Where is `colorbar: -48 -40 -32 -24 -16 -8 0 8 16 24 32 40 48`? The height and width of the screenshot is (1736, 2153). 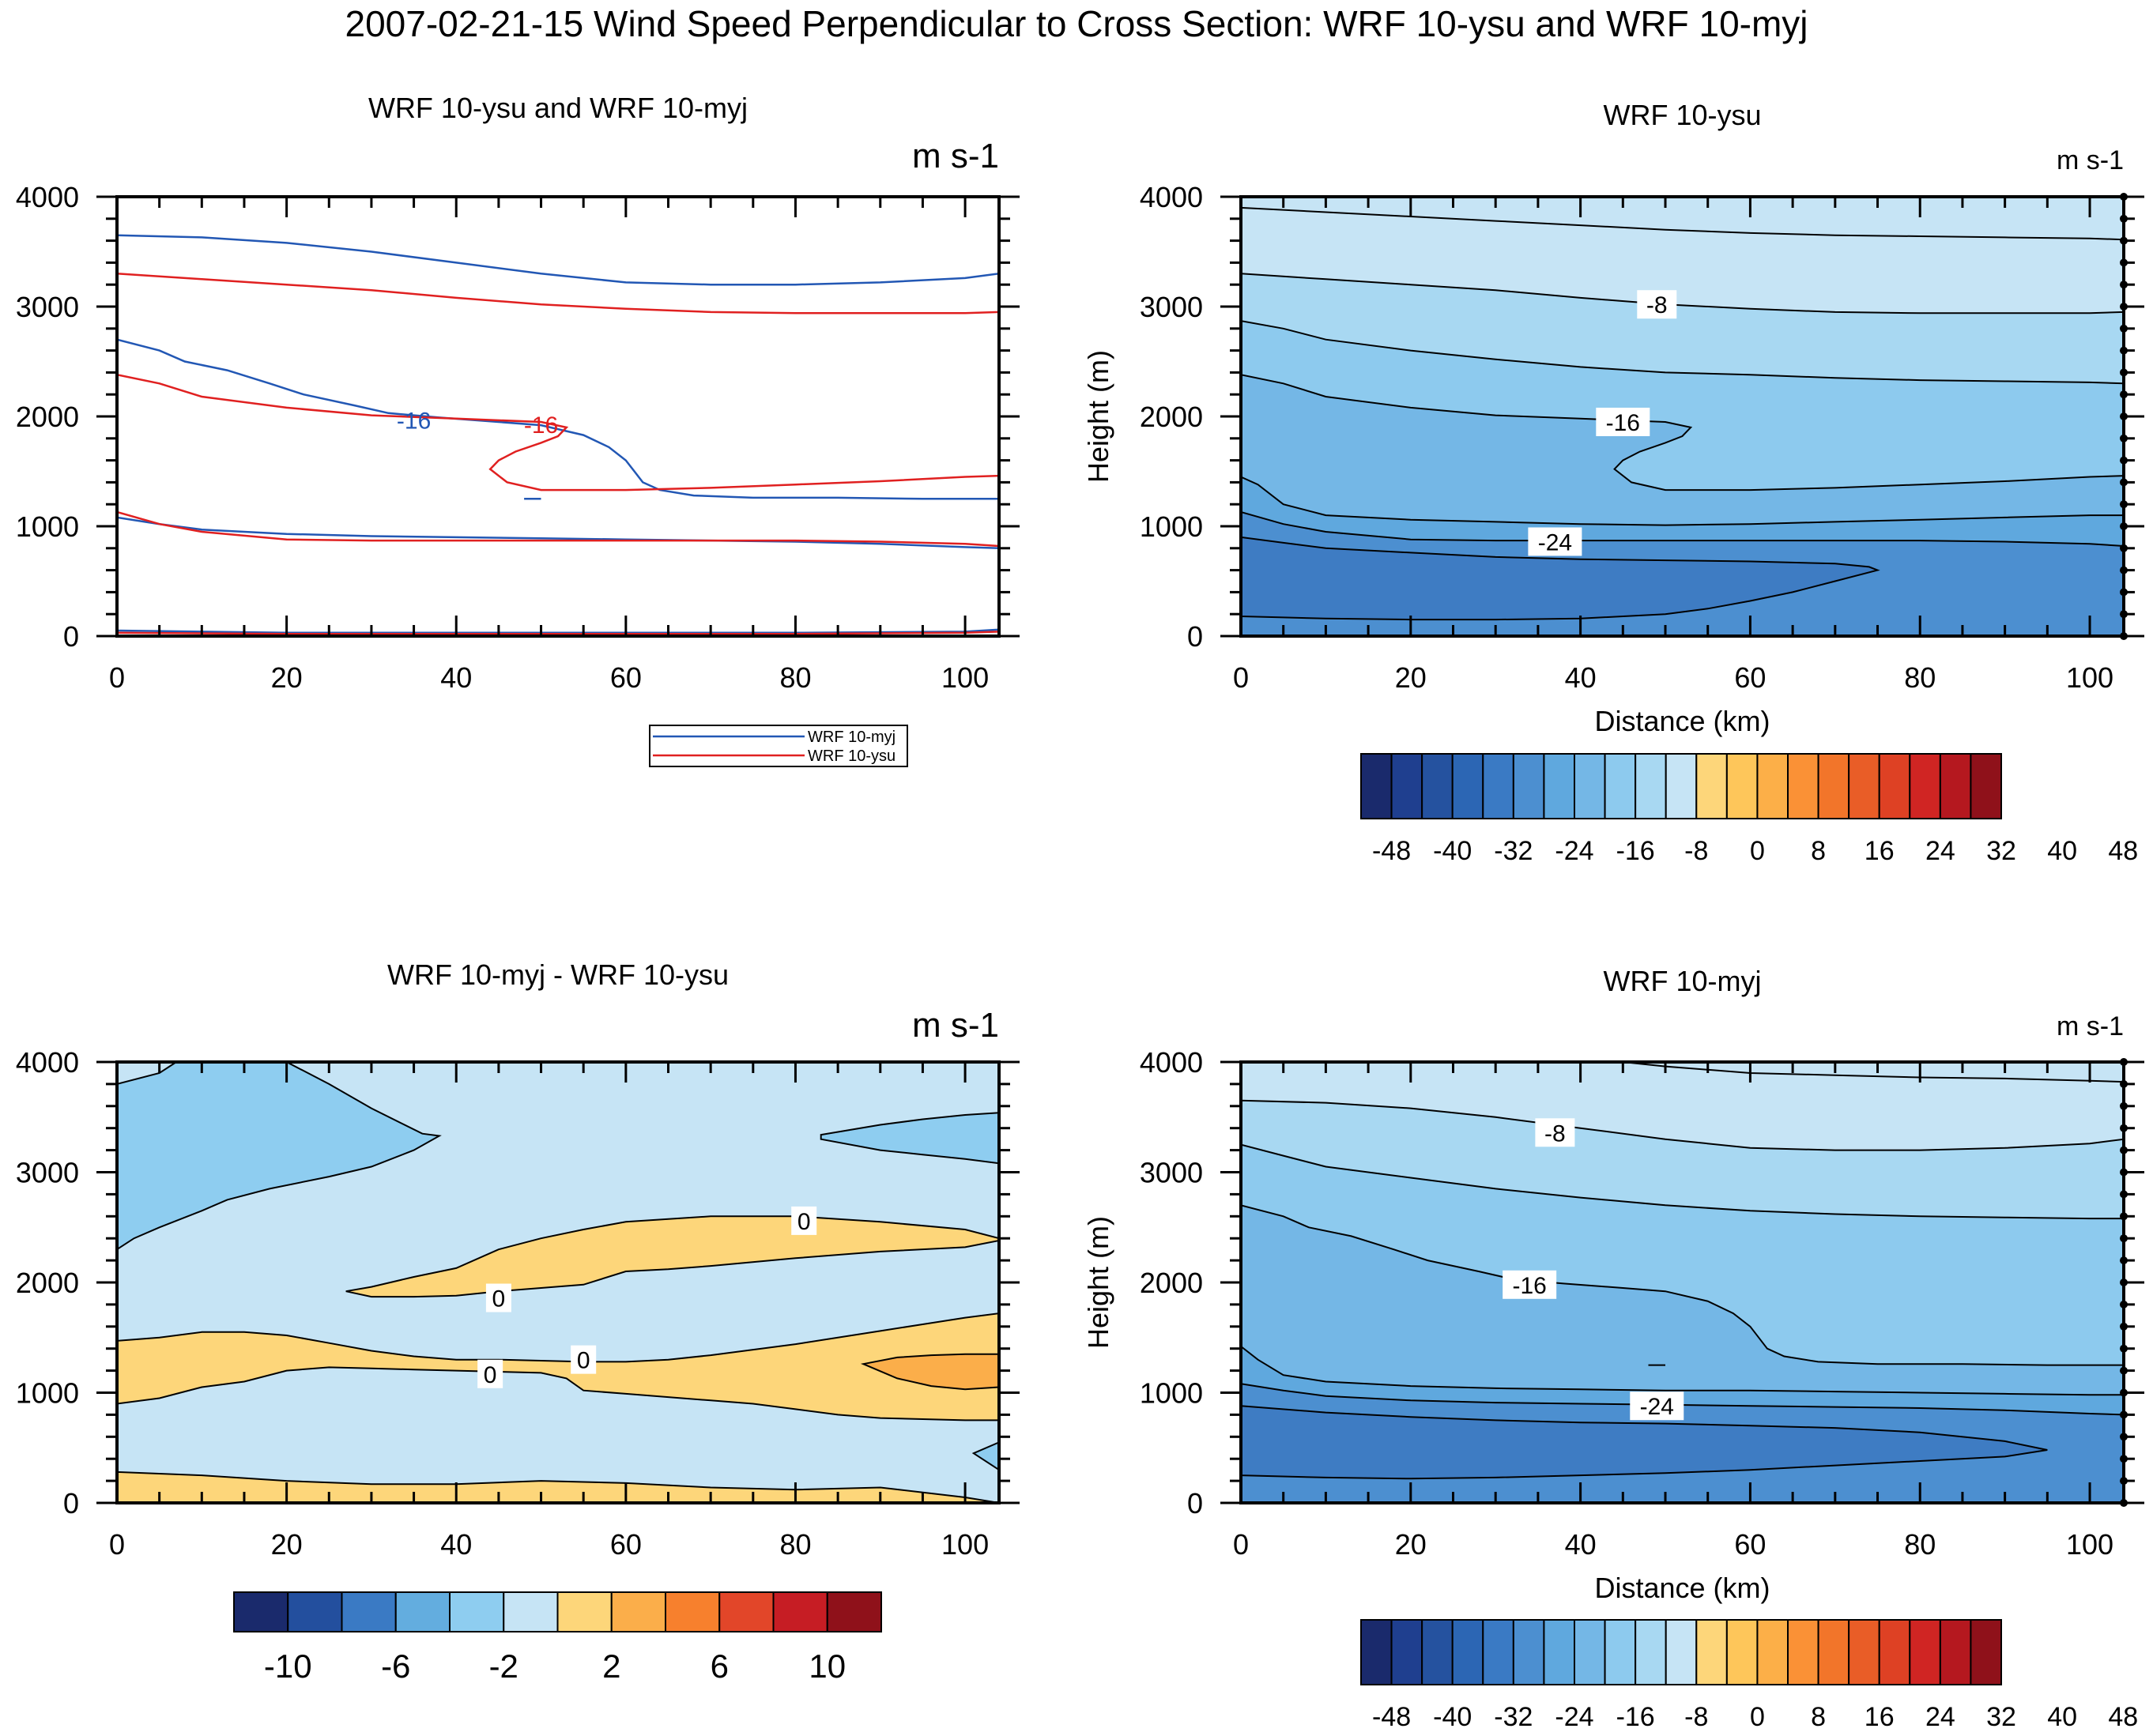
colorbar: -48 -40 -32 -24 -16 -8 0 8 16 24 32 40 48 is located at coordinates (1749, 1675).